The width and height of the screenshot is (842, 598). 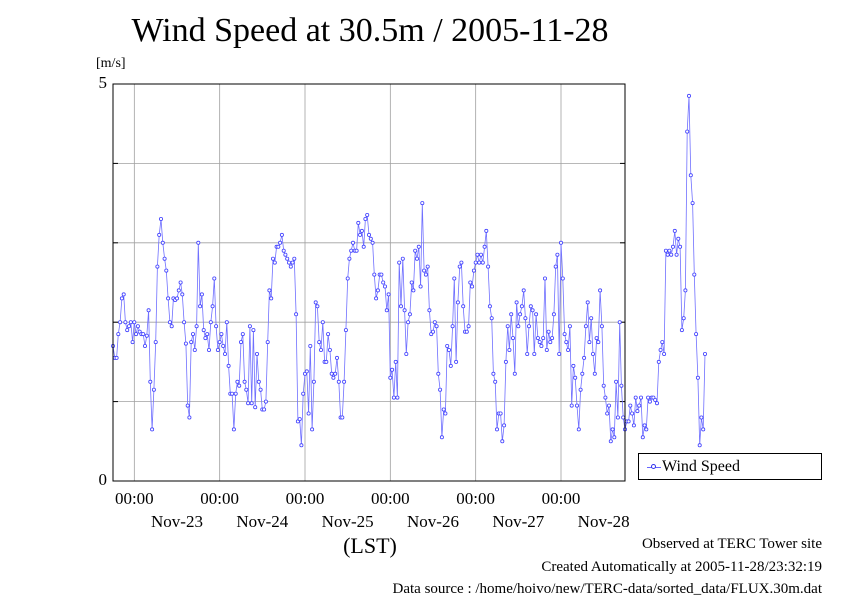 I want to click on y-tick-label: 5, so click(x=103, y=82).